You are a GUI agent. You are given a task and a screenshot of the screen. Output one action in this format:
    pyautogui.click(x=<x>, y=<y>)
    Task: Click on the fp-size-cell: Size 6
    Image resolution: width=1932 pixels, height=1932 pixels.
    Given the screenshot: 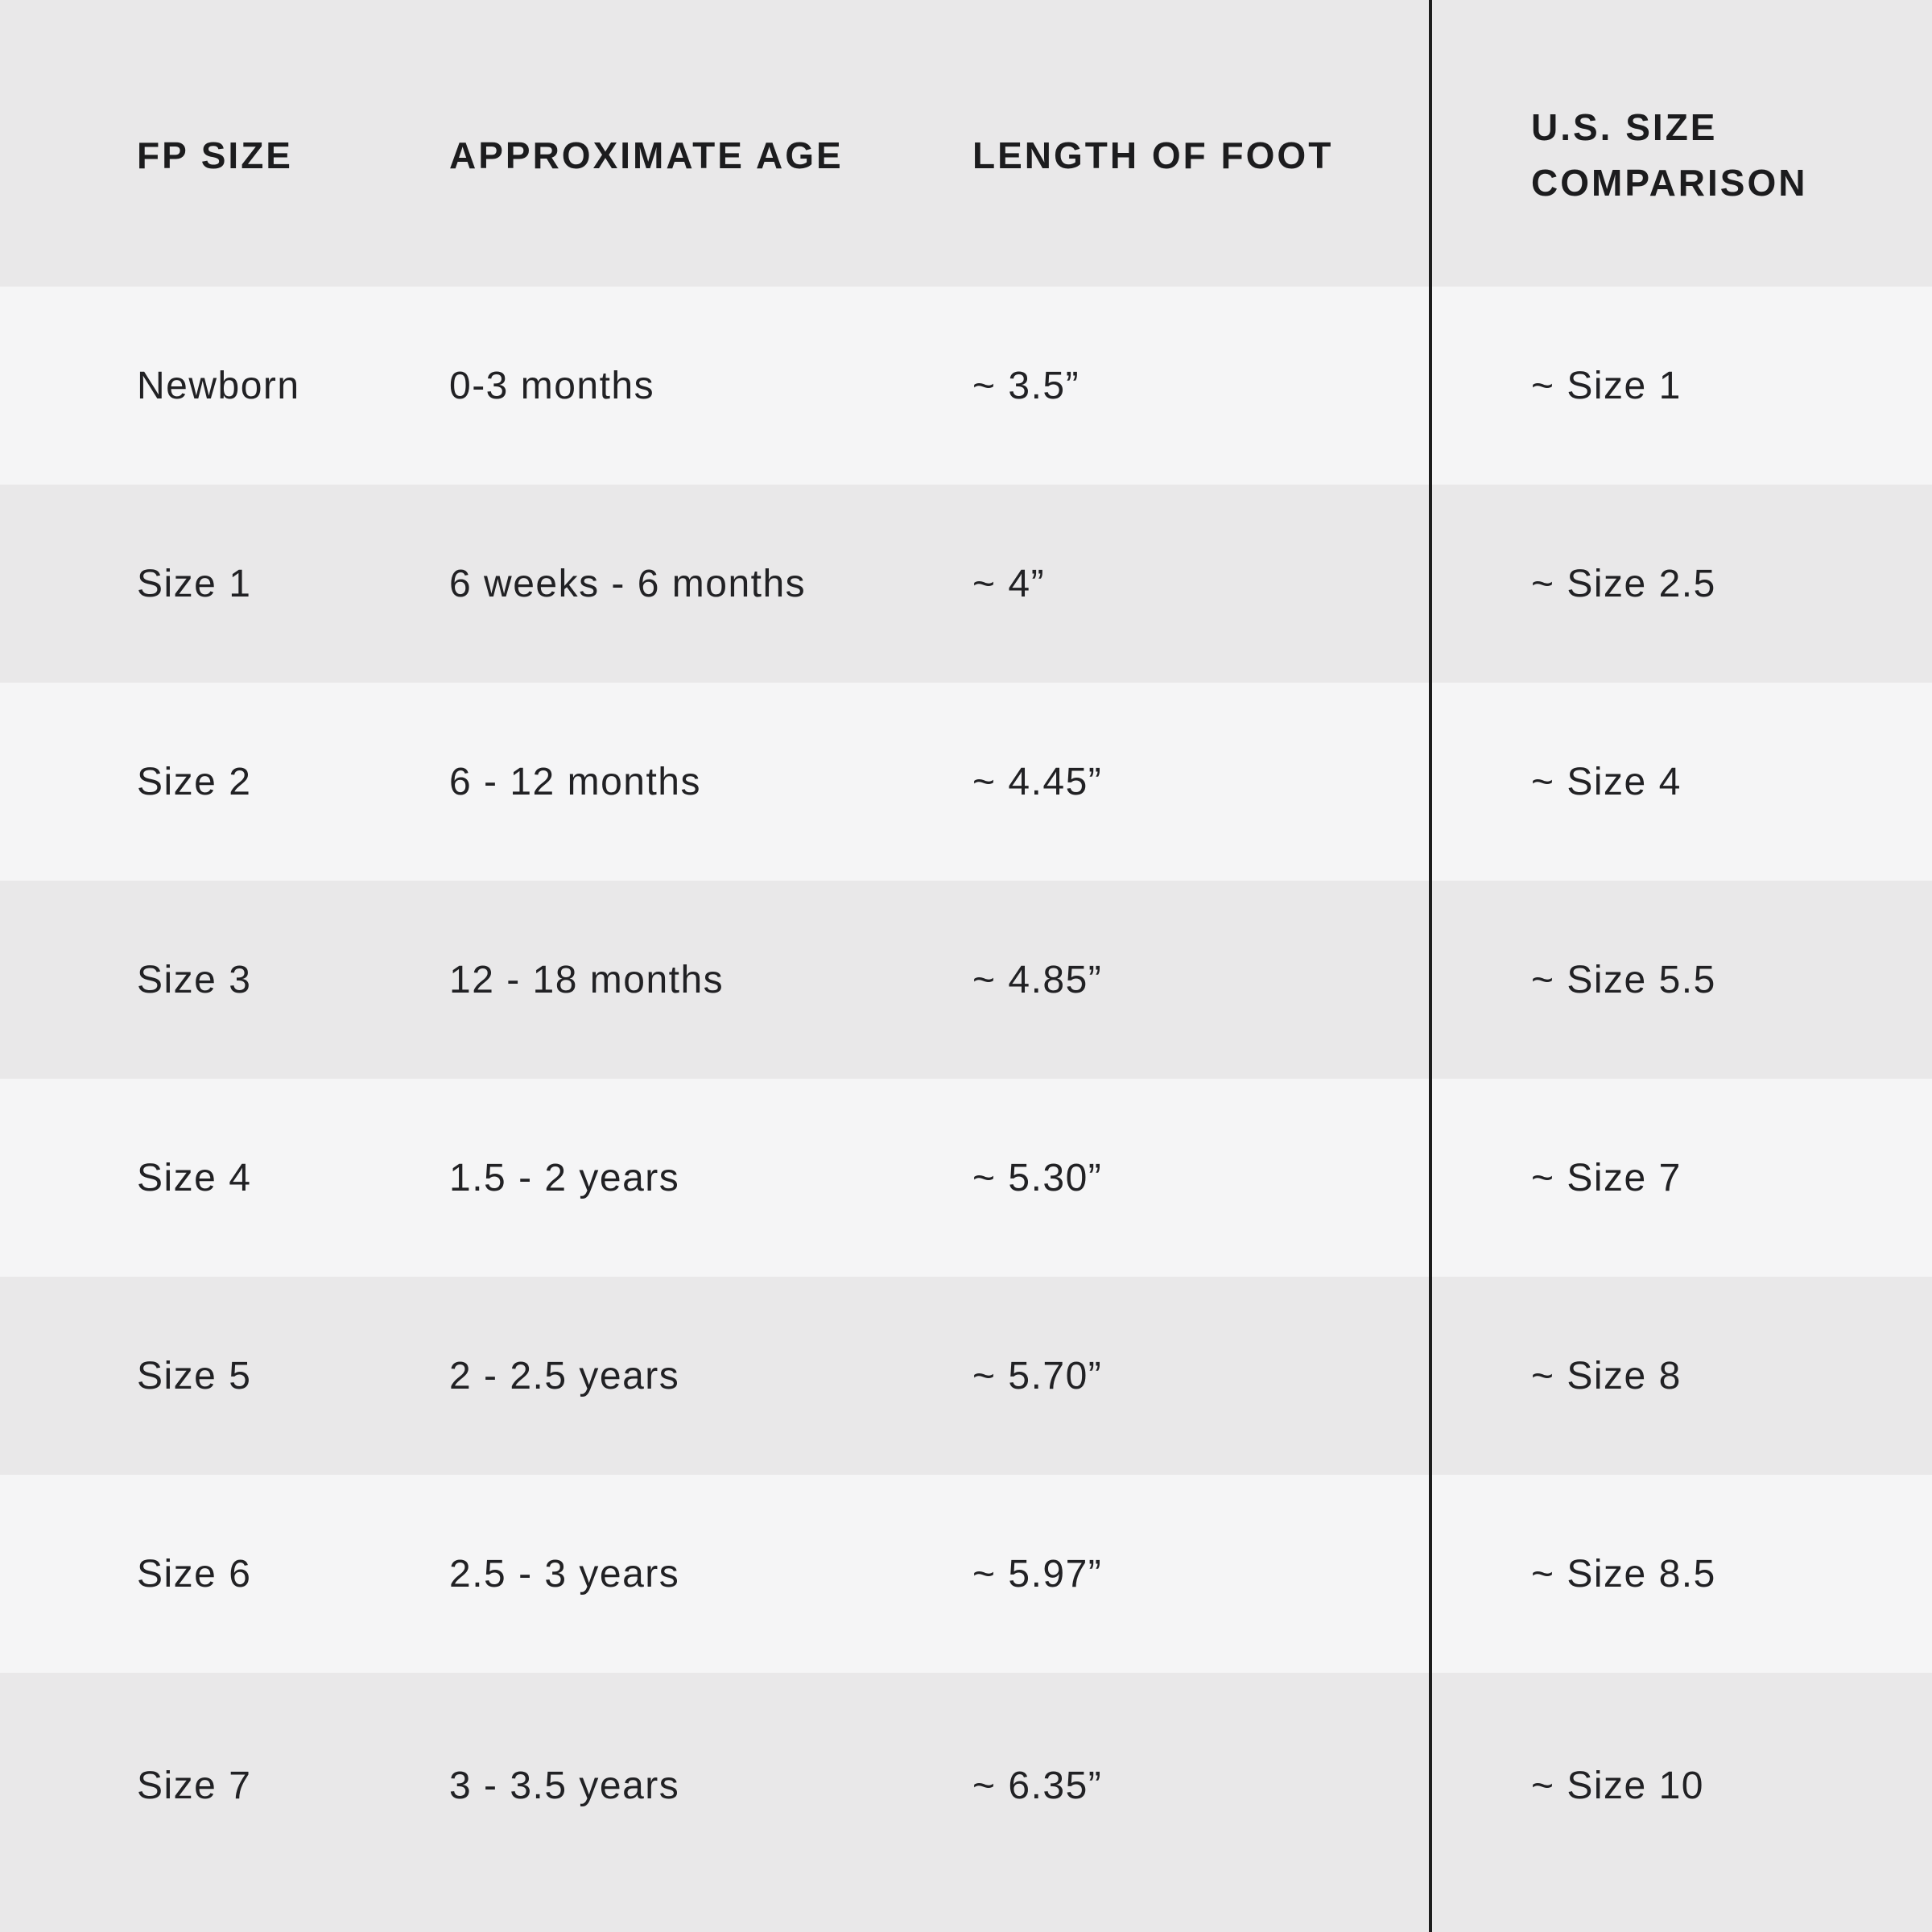 What is the action you would take?
    pyautogui.click(x=194, y=1574)
    